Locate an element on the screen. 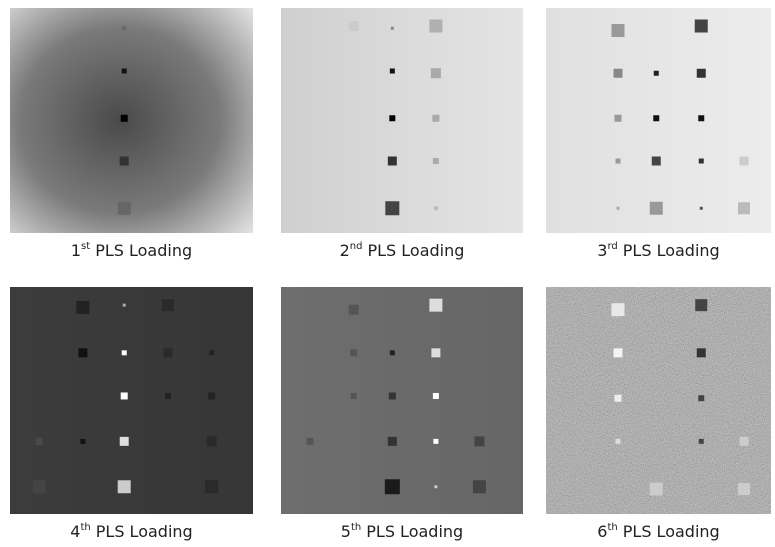 Image resolution: width=775 pixels, height=547 pixels. caption: 3rd PLS Loading is located at coordinates (658, 250).